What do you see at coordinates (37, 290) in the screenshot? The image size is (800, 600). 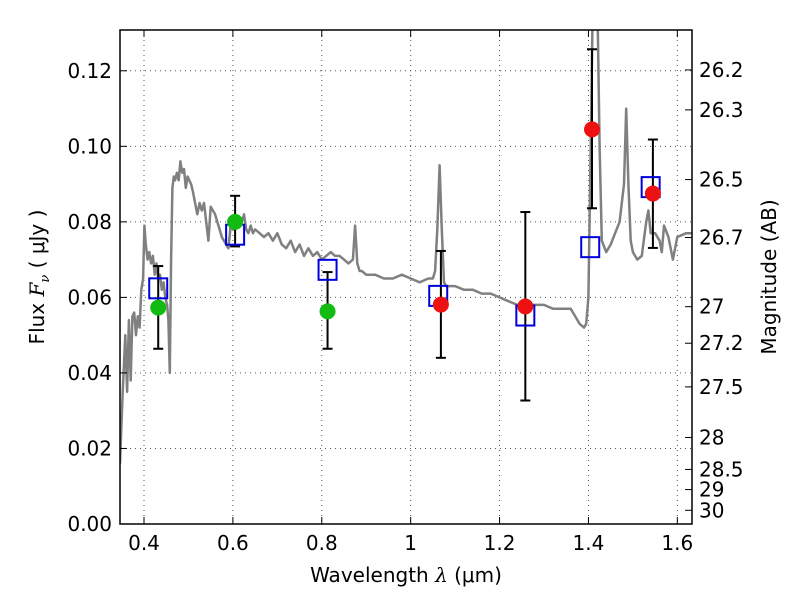 I see `y-axis-label-symbol: F` at bounding box center [37, 290].